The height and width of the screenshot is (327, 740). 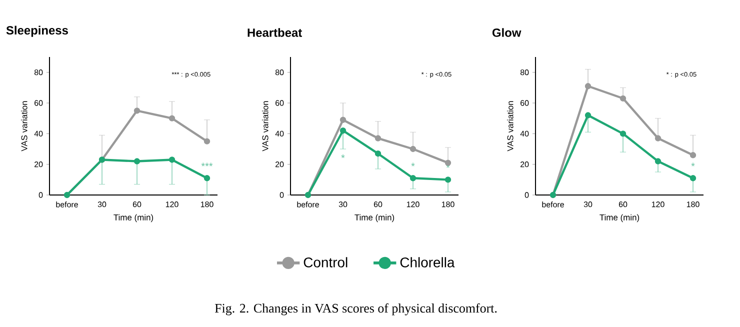 What do you see at coordinates (275, 32) in the screenshot?
I see `chart-title: Heartbeat` at bounding box center [275, 32].